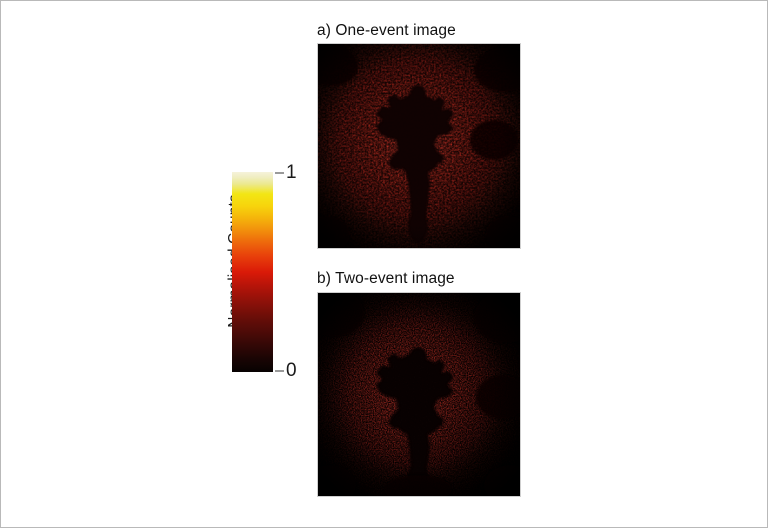 The width and height of the screenshot is (768, 528). What do you see at coordinates (291, 172) in the screenshot?
I see `colorbar-label-max: 1` at bounding box center [291, 172].